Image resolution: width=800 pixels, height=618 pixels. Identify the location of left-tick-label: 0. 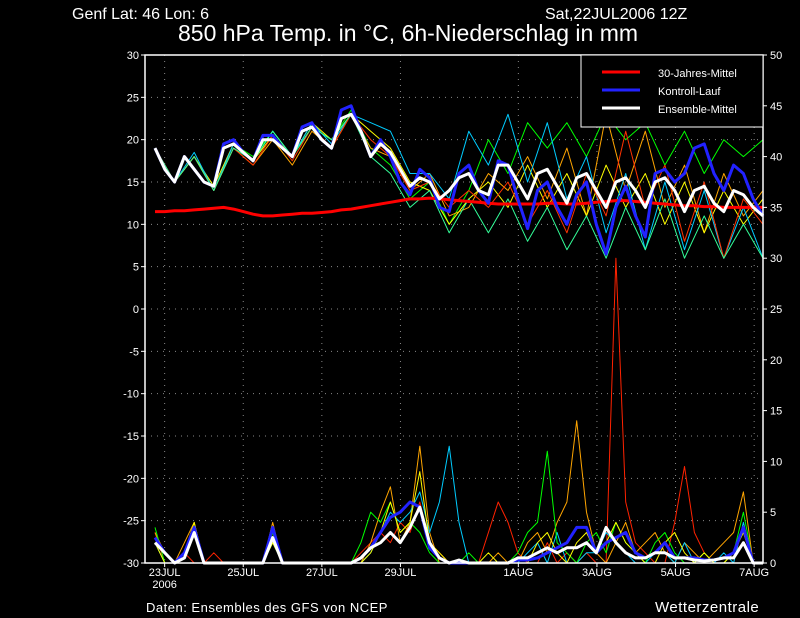
(136, 310).